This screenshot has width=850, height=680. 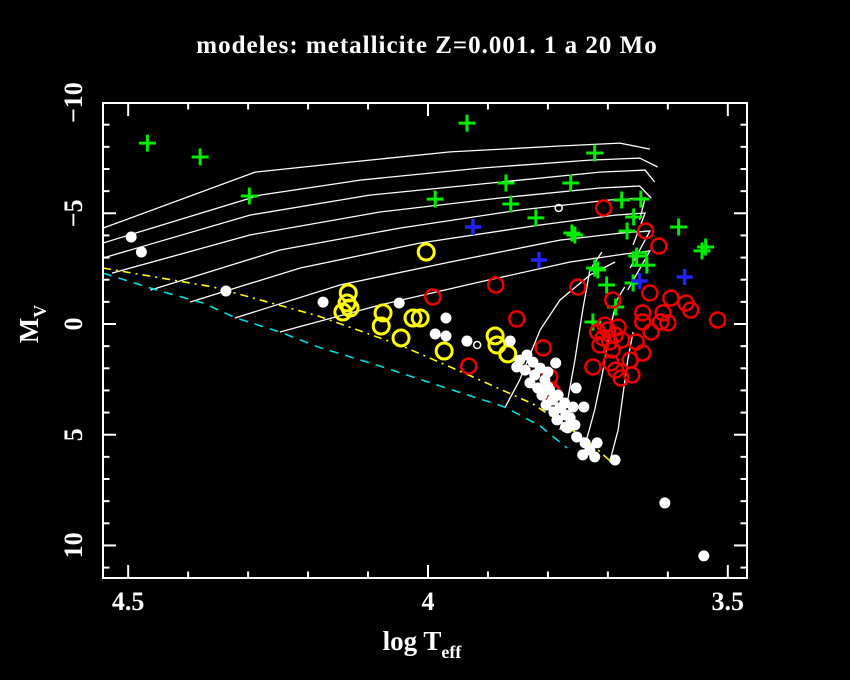 I want to click on green-square-marker, so click(x=639, y=259).